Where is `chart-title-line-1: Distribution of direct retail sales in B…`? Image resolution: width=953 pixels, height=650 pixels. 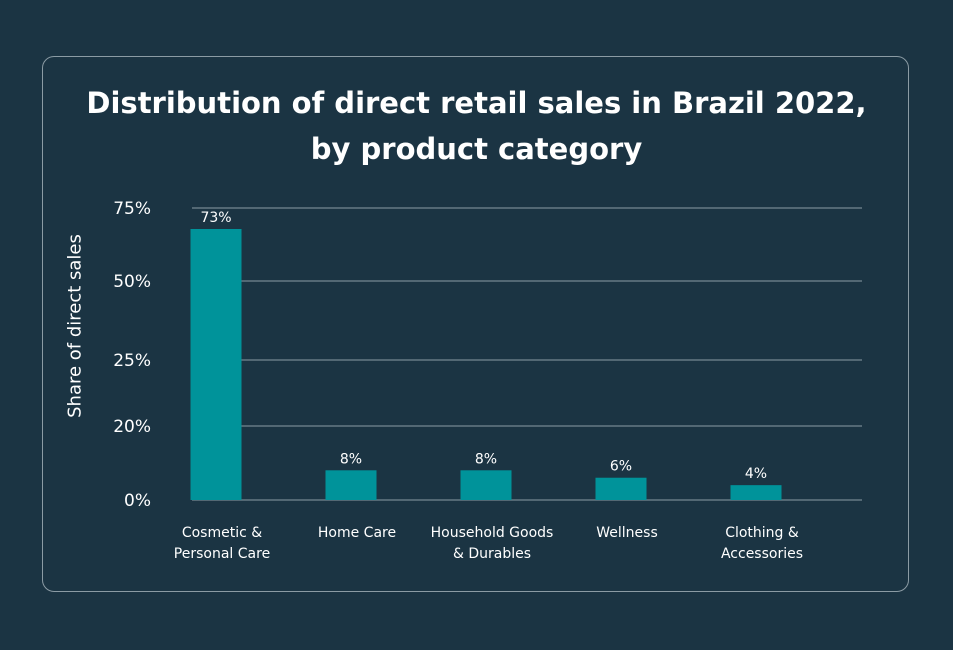 chart-title-line-1: Distribution of direct retail sales in B… is located at coordinates (476, 103).